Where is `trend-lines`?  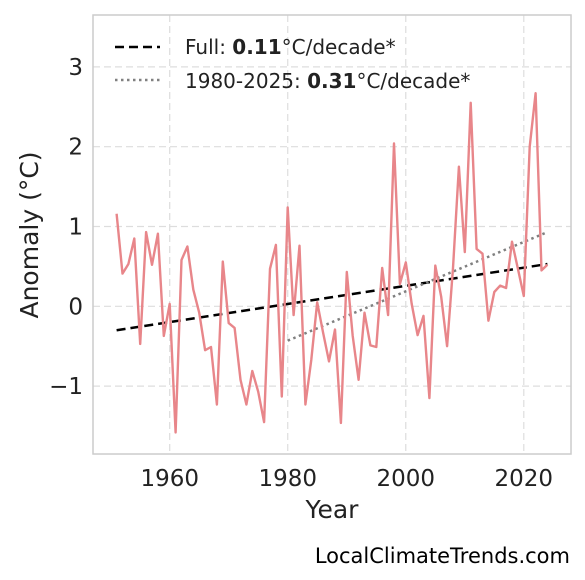
trend-lines is located at coordinates (332, 286).